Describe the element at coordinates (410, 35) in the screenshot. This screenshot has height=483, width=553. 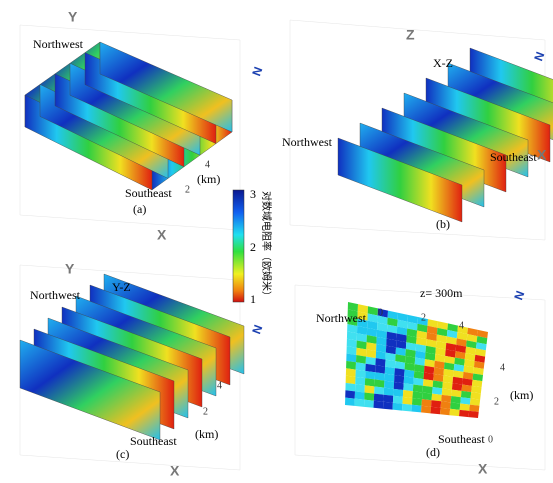
I see `axis-label: Z` at that location.